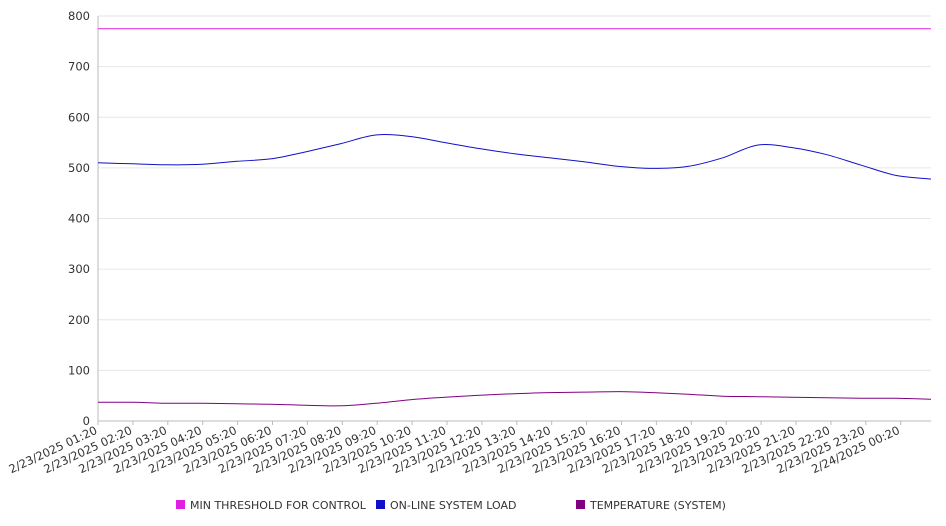 This screenshot has width=946, height=526. What do you see at coordinates (86, 421) in the screenshot?
I see `y-tick-label: 0` at bounding box center [86, 421].